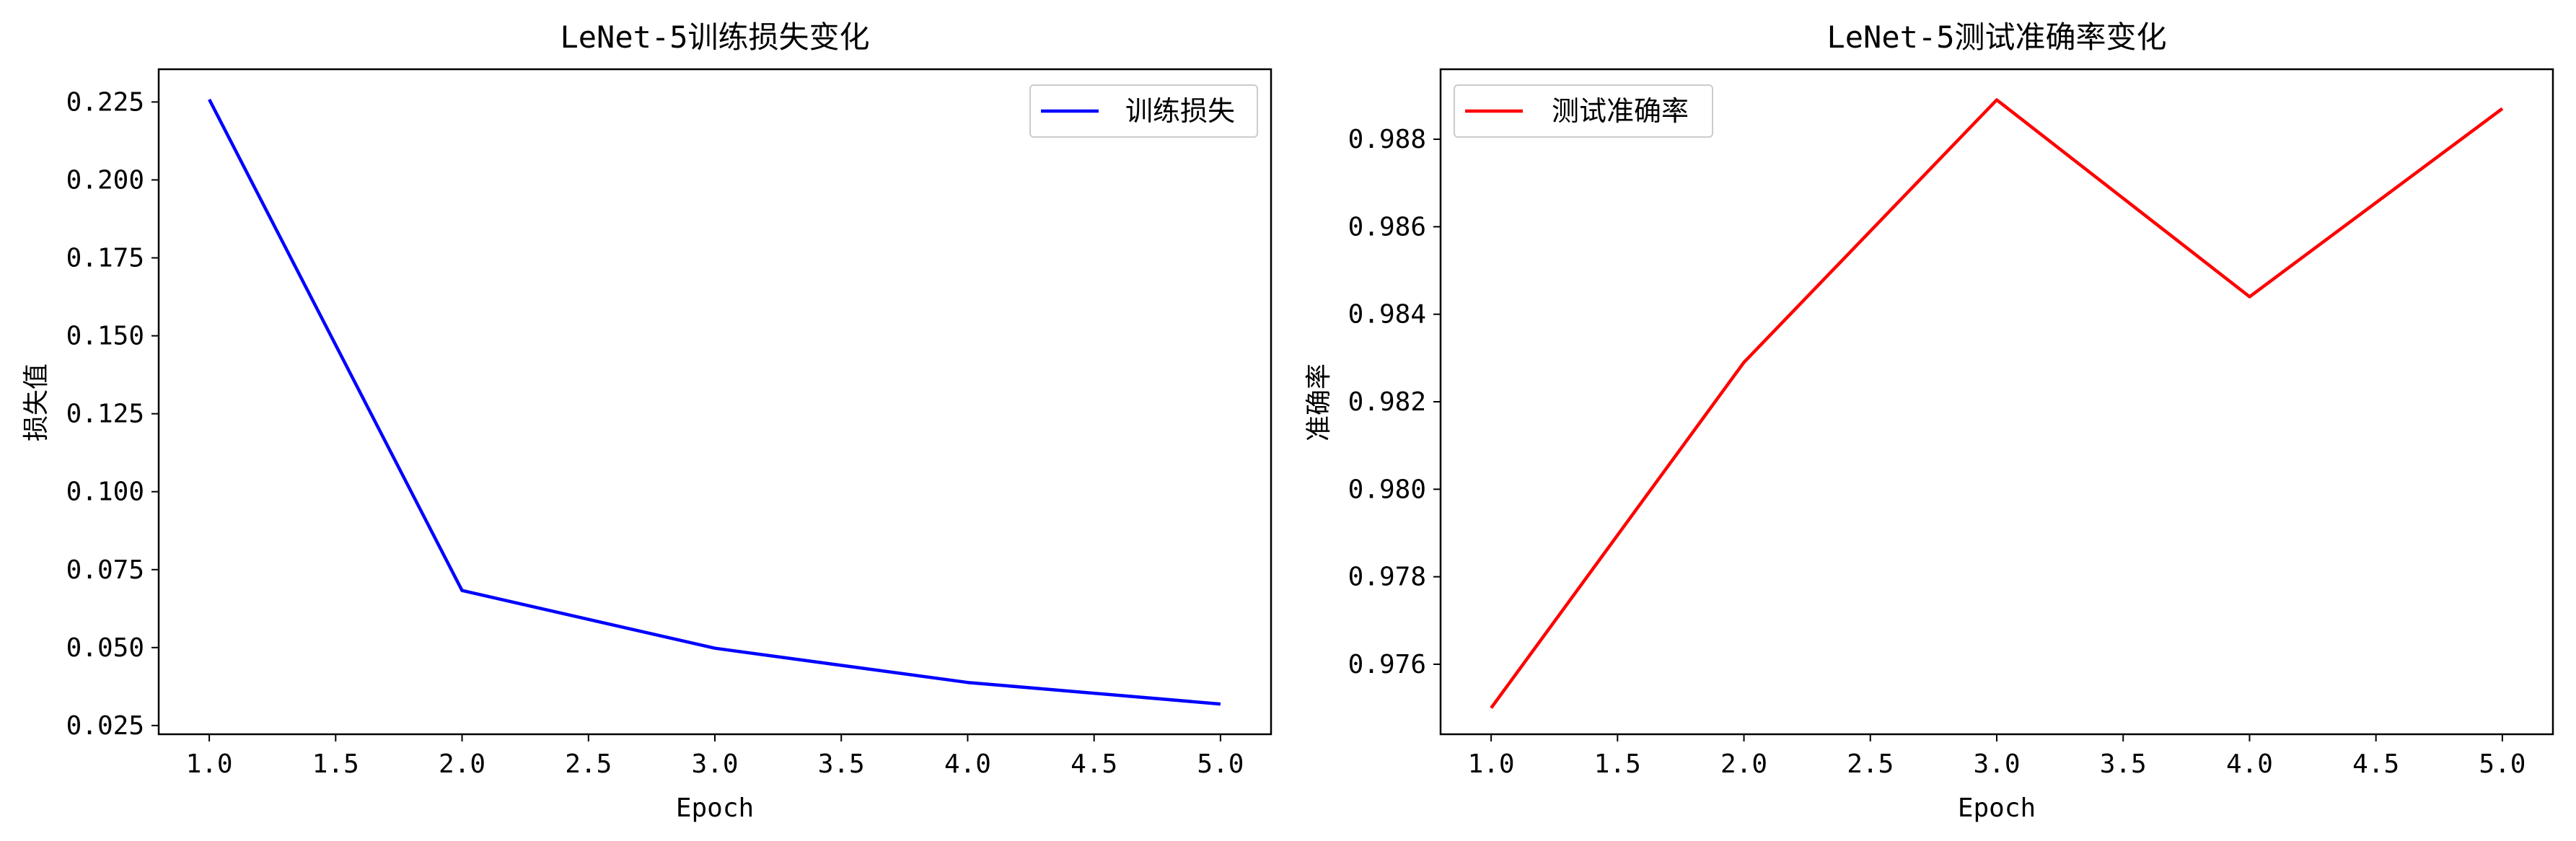  Describe the element at coordinates (105, 570) in the screenshot. I see `loss-chart-y-tick-label: 0.075` at that location.